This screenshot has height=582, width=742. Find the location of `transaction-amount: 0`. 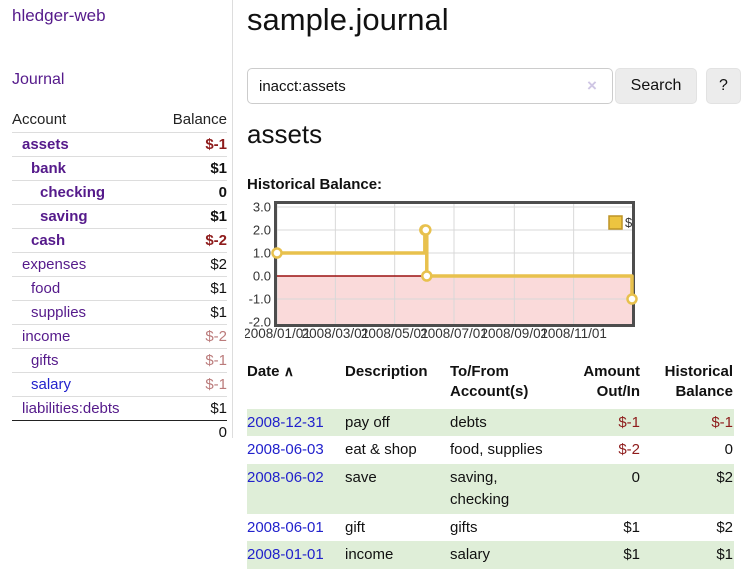

transaction-amount: 0 is located at coordinates (635, 477).